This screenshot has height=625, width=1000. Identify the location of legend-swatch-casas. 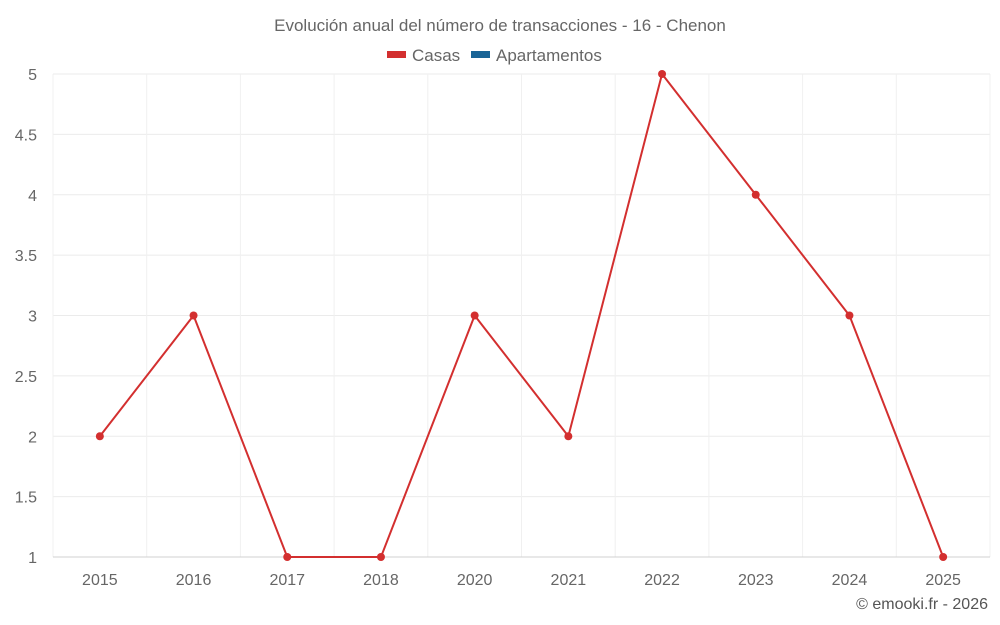
(396, 54).